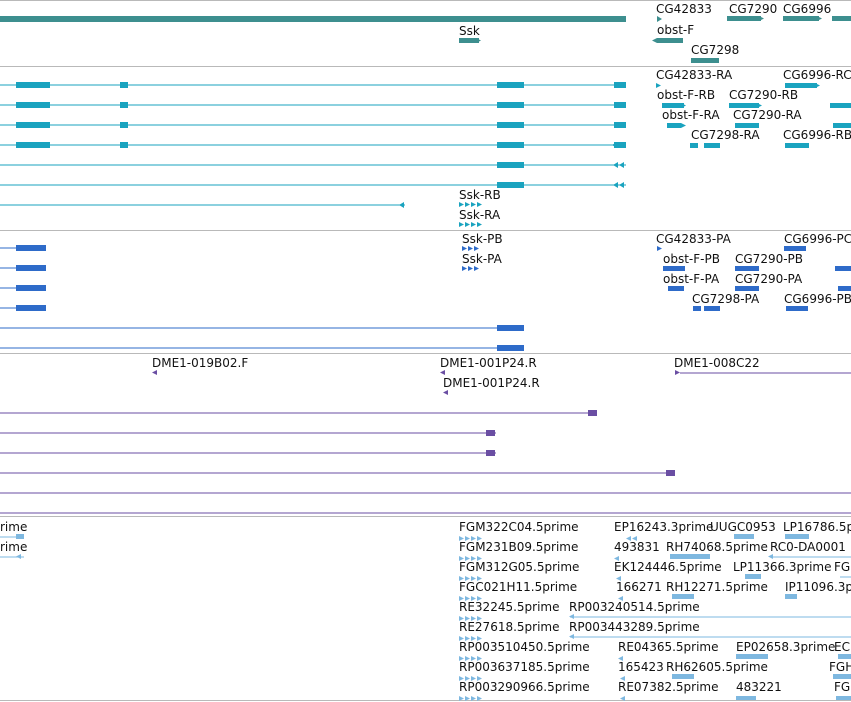 Image resolution: width=851 pixels, height=702 pixels. I want to click on gene-label-cg7298: CG7298, so click(715, 50).